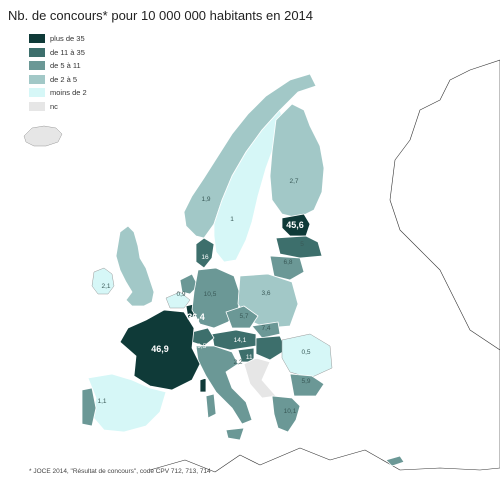 This screenshot has width=500, height=500. I want to click on legend-label: nc, so click(54, 106).